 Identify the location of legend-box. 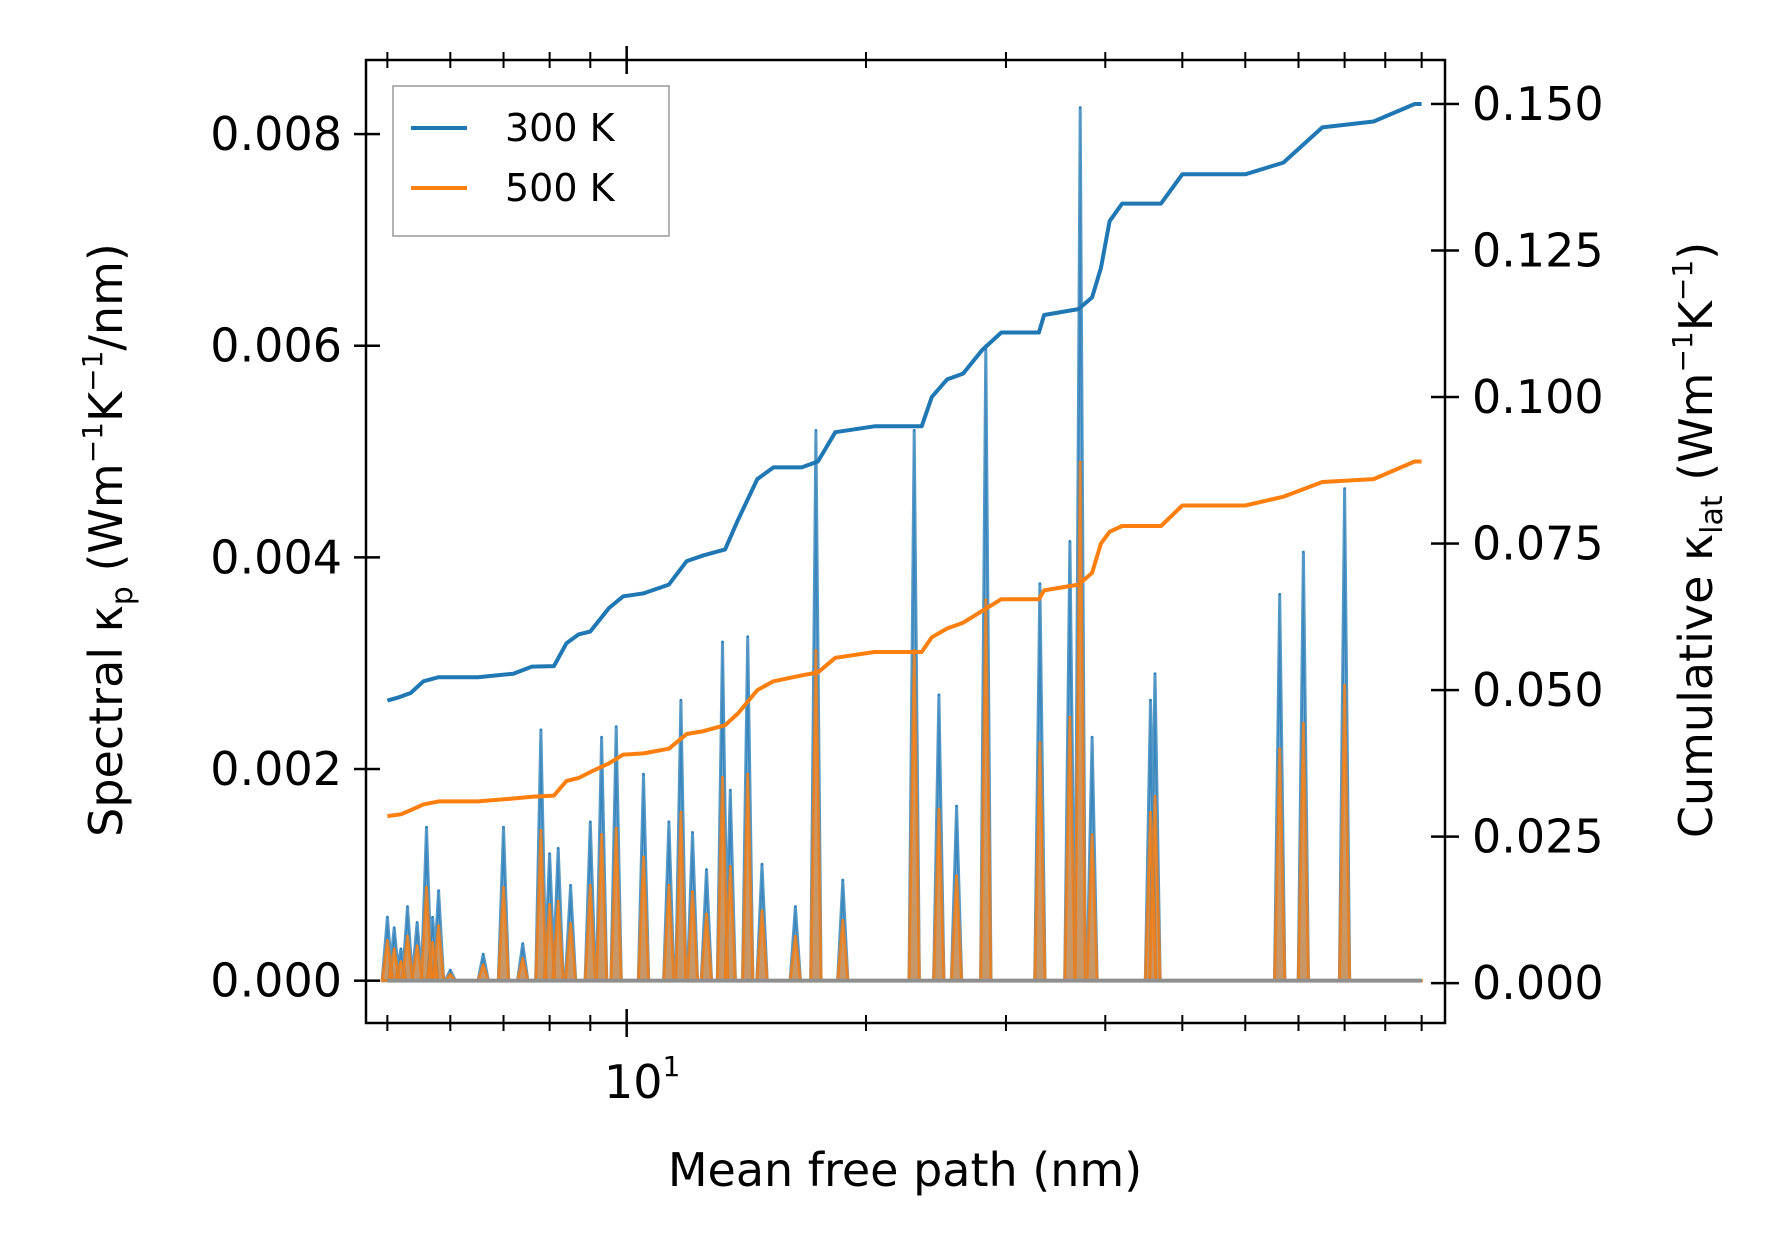
(531, 161).